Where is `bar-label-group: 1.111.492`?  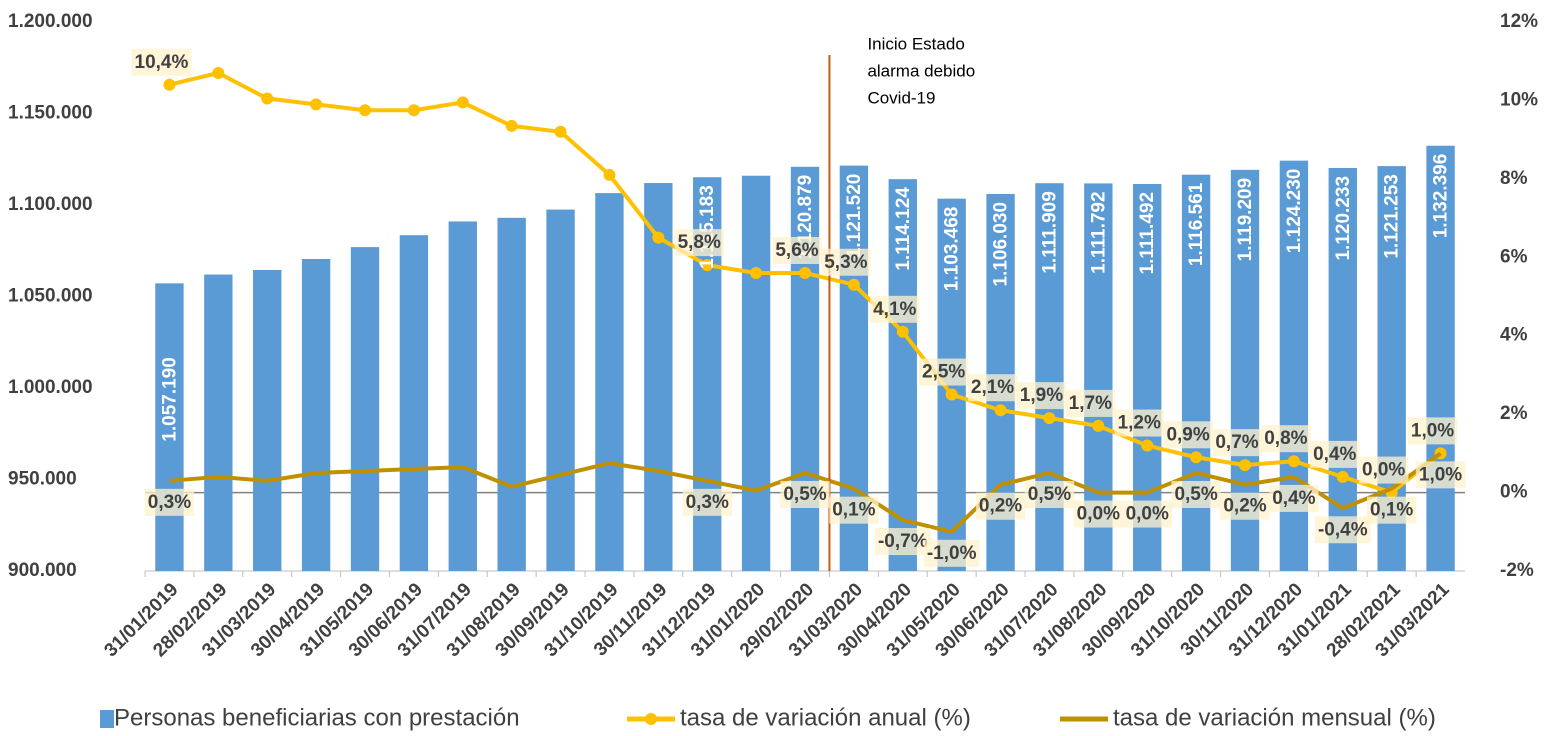
bar-label-group: 1.111.492 is located at coordinates (1147, 233).